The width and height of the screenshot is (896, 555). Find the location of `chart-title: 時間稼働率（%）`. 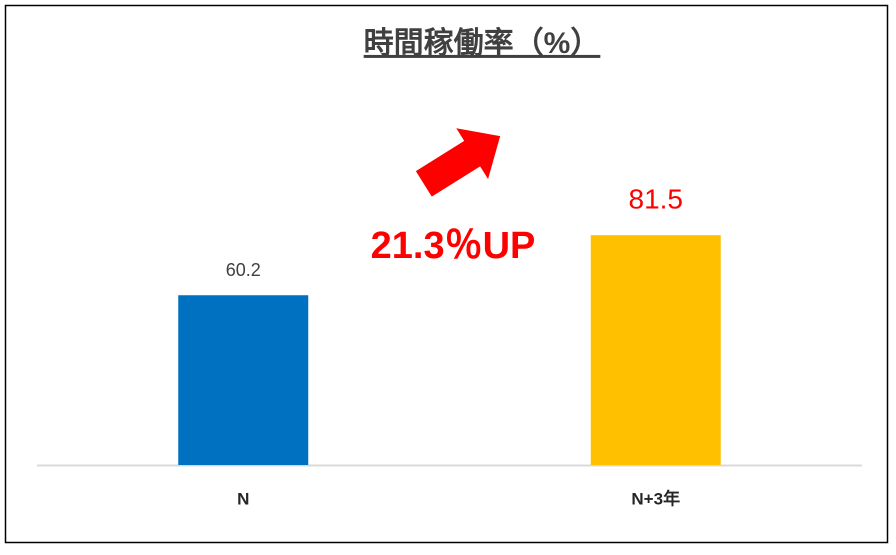

chart-title: 時間稼働率（%） is located at coordinates (482, 43).